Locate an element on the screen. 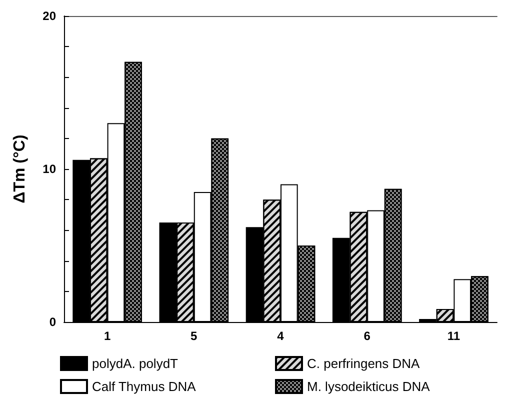 The image size is (517, 400). y-tick-label: 0 is located at coordinates (52, 322).